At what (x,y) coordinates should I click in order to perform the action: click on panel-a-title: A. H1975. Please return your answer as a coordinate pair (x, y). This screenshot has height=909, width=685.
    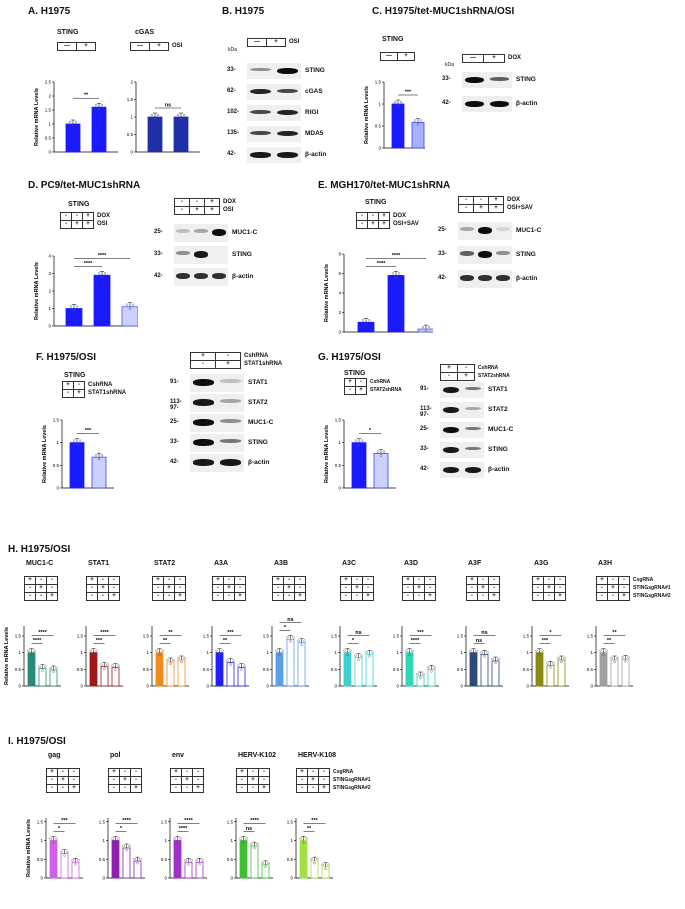
    Looking at the image, I should click on (49, 11).